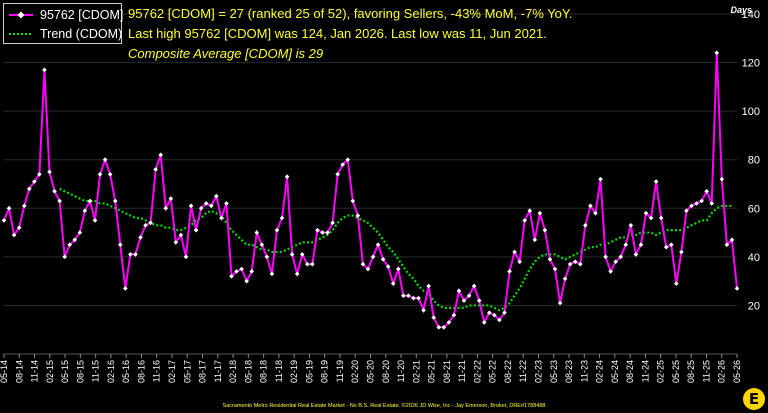 The height and width of the screenshot is (413, 768). Describe the element at coordinates (4, 371) in the screenshot. I see `x-tick-label: 05-14` at that location.